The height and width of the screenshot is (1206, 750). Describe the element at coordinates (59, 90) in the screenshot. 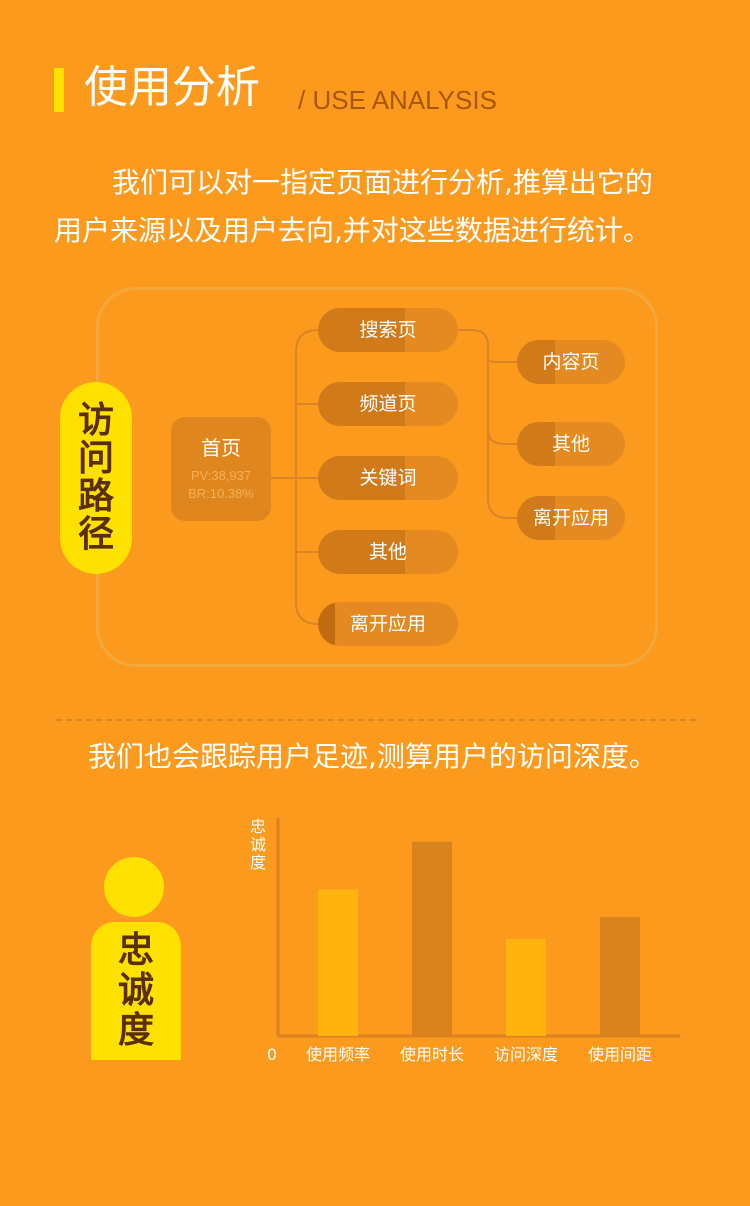

I see `title-accent-bar` at that location.